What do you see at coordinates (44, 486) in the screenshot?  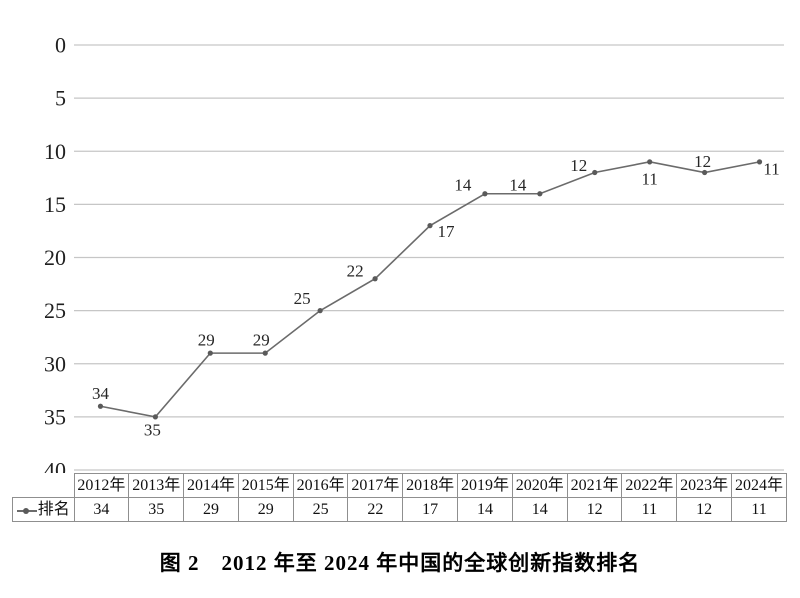 I see `table-corner-empty` at bounding box center [44, 486].